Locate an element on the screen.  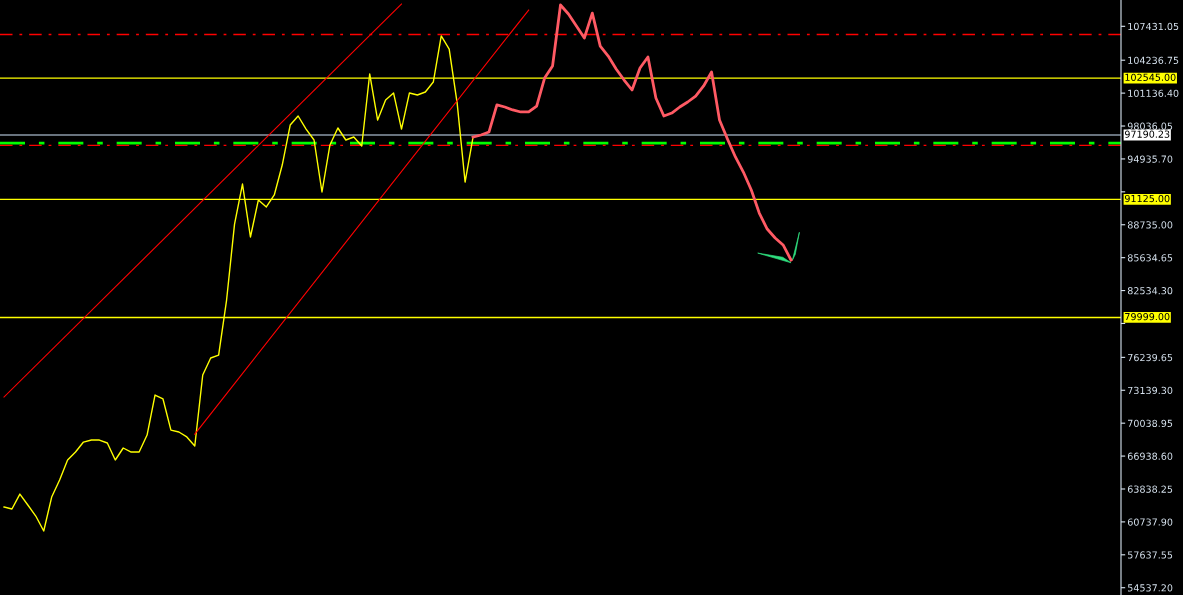
y-tick-label: 70038.95 is located at coordinates (1150, 423).